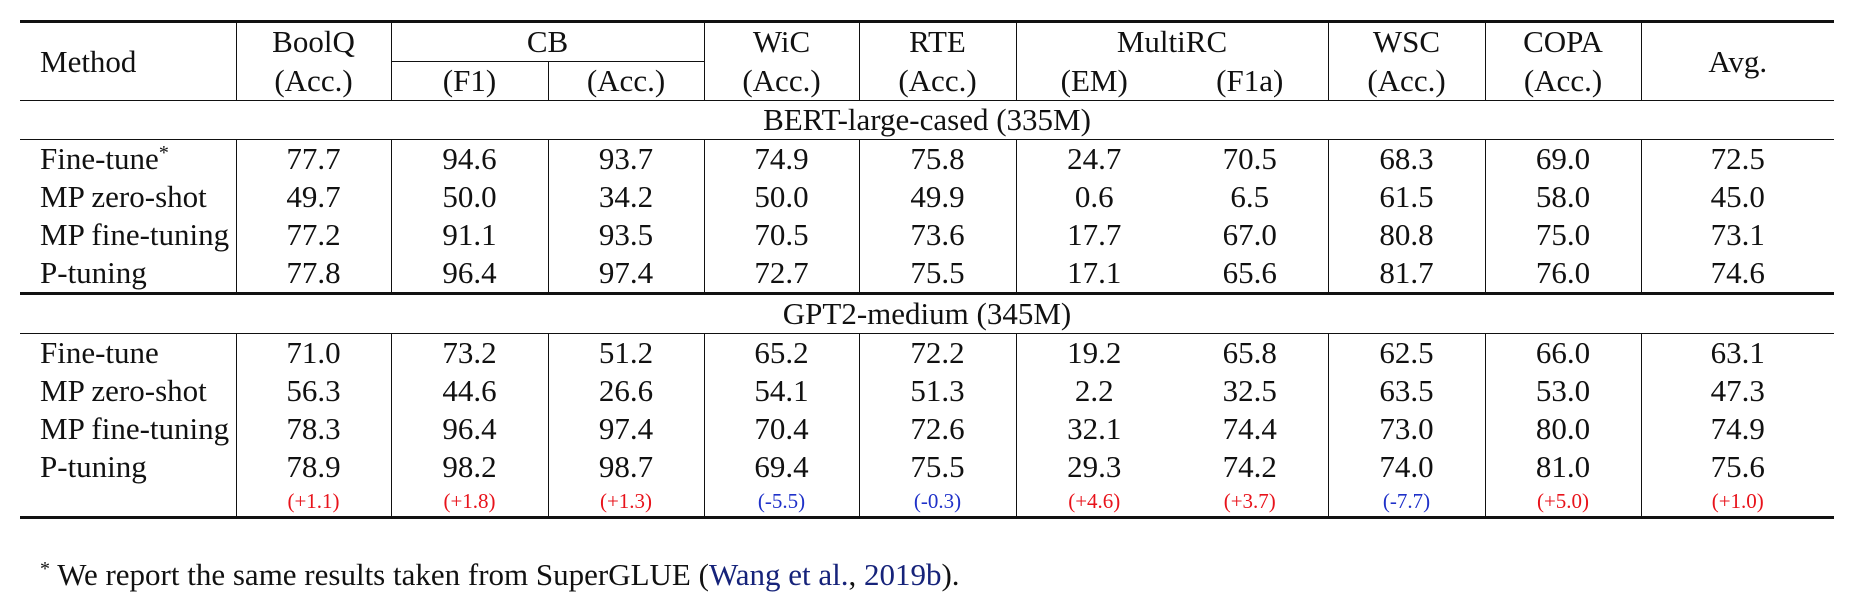  What do you see at coordinates (950, 574) in the screenshot?
I see `footnote-end: ).` at bounding box center [950, 574].